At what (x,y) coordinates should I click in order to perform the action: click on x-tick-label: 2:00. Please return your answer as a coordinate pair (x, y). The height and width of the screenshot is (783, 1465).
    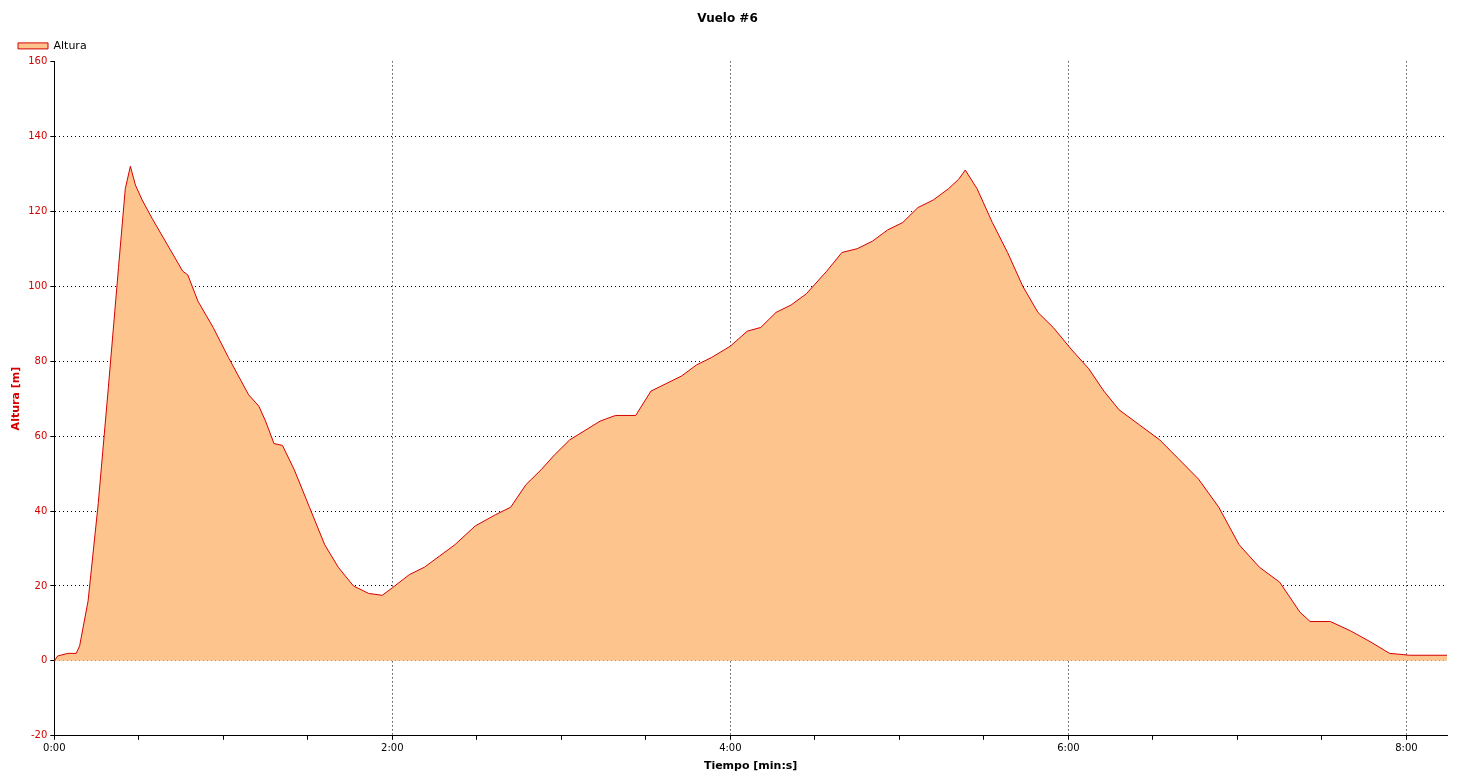
    Looking at the image, I should click on (392, 748).